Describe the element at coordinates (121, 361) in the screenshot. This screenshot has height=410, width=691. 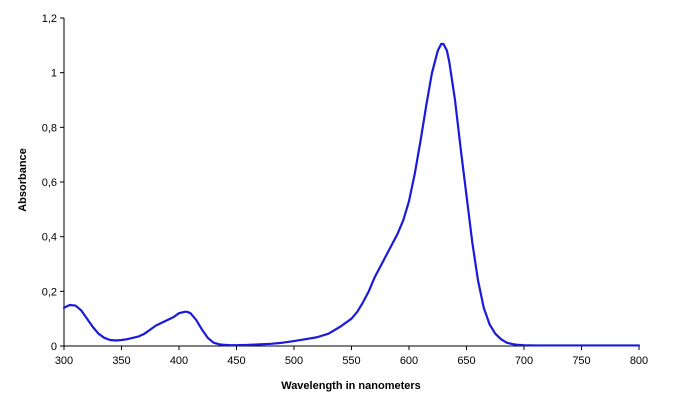
I see `x-tick-label: 350` at that location.